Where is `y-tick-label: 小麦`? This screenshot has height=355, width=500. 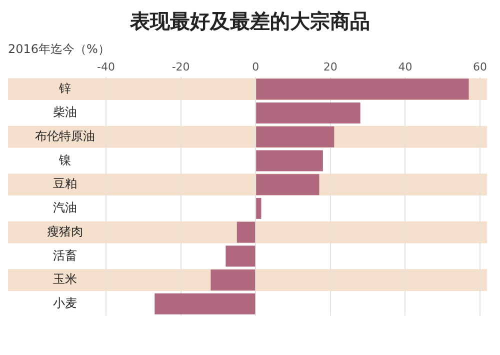 y-tick-label: 小麦 is located at coordinates (65, 303).